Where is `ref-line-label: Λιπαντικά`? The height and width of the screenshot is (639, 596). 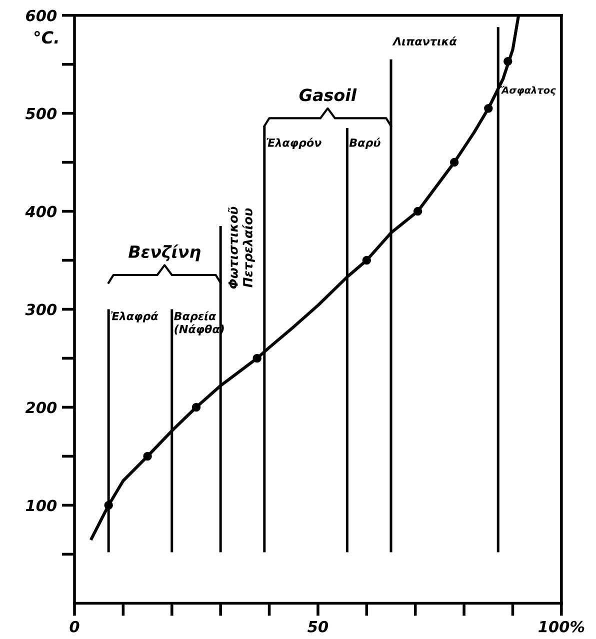
ref-line-label: Λιπαντικά is located at coordinates (424, 41).